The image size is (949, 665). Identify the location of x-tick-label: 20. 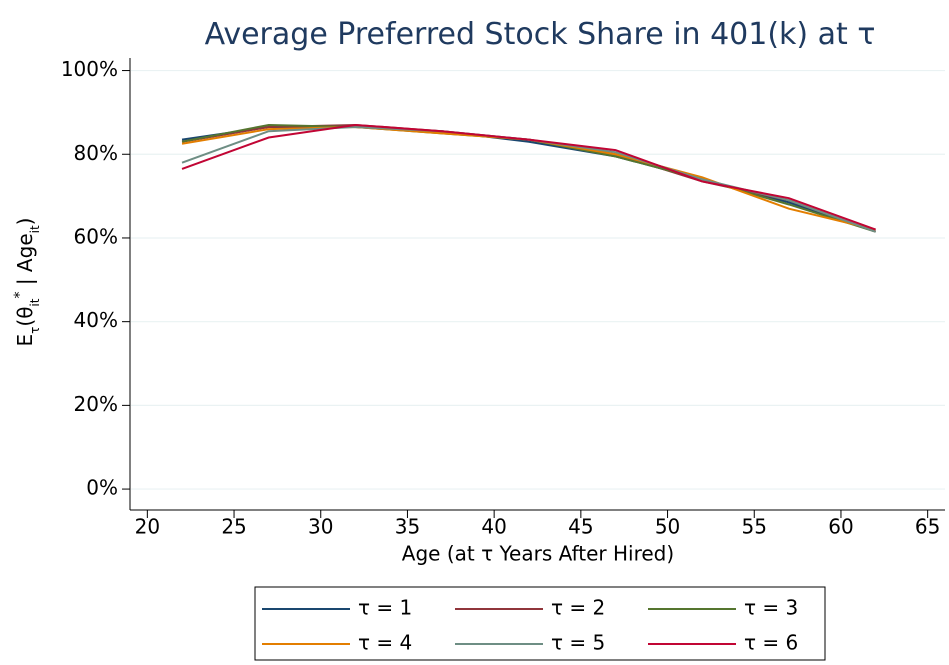
(147, 527).